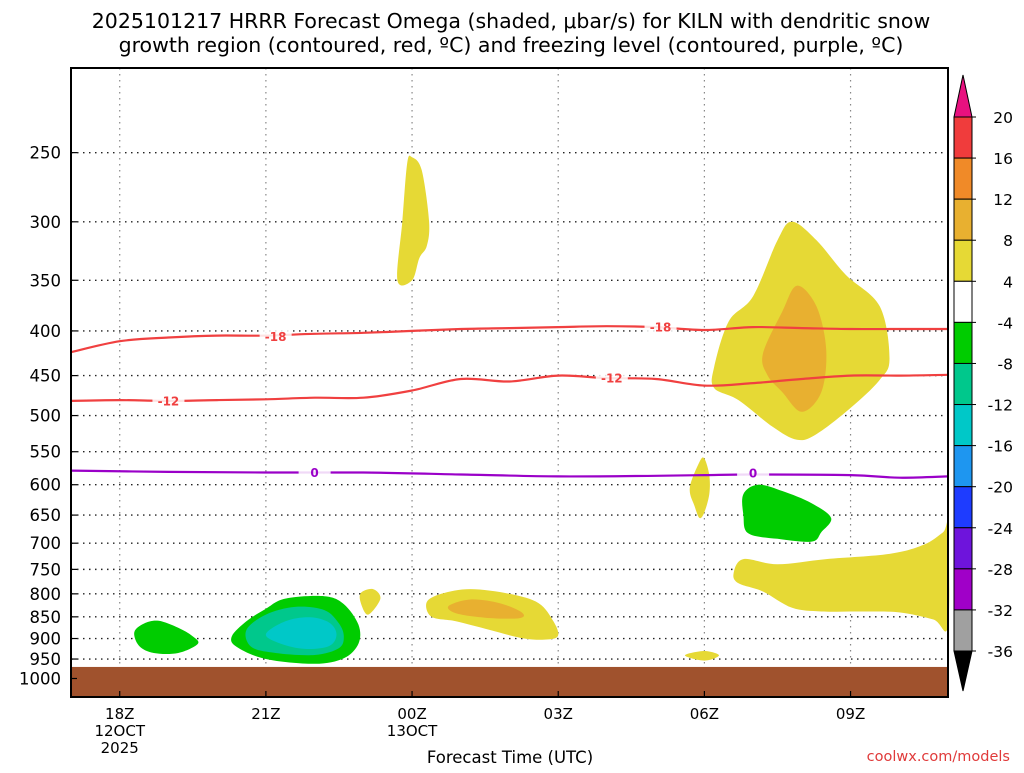  Describe the element at coordinates (1000, 406) in the screenshot. I see `colorbar-label--12: -12` at that location.